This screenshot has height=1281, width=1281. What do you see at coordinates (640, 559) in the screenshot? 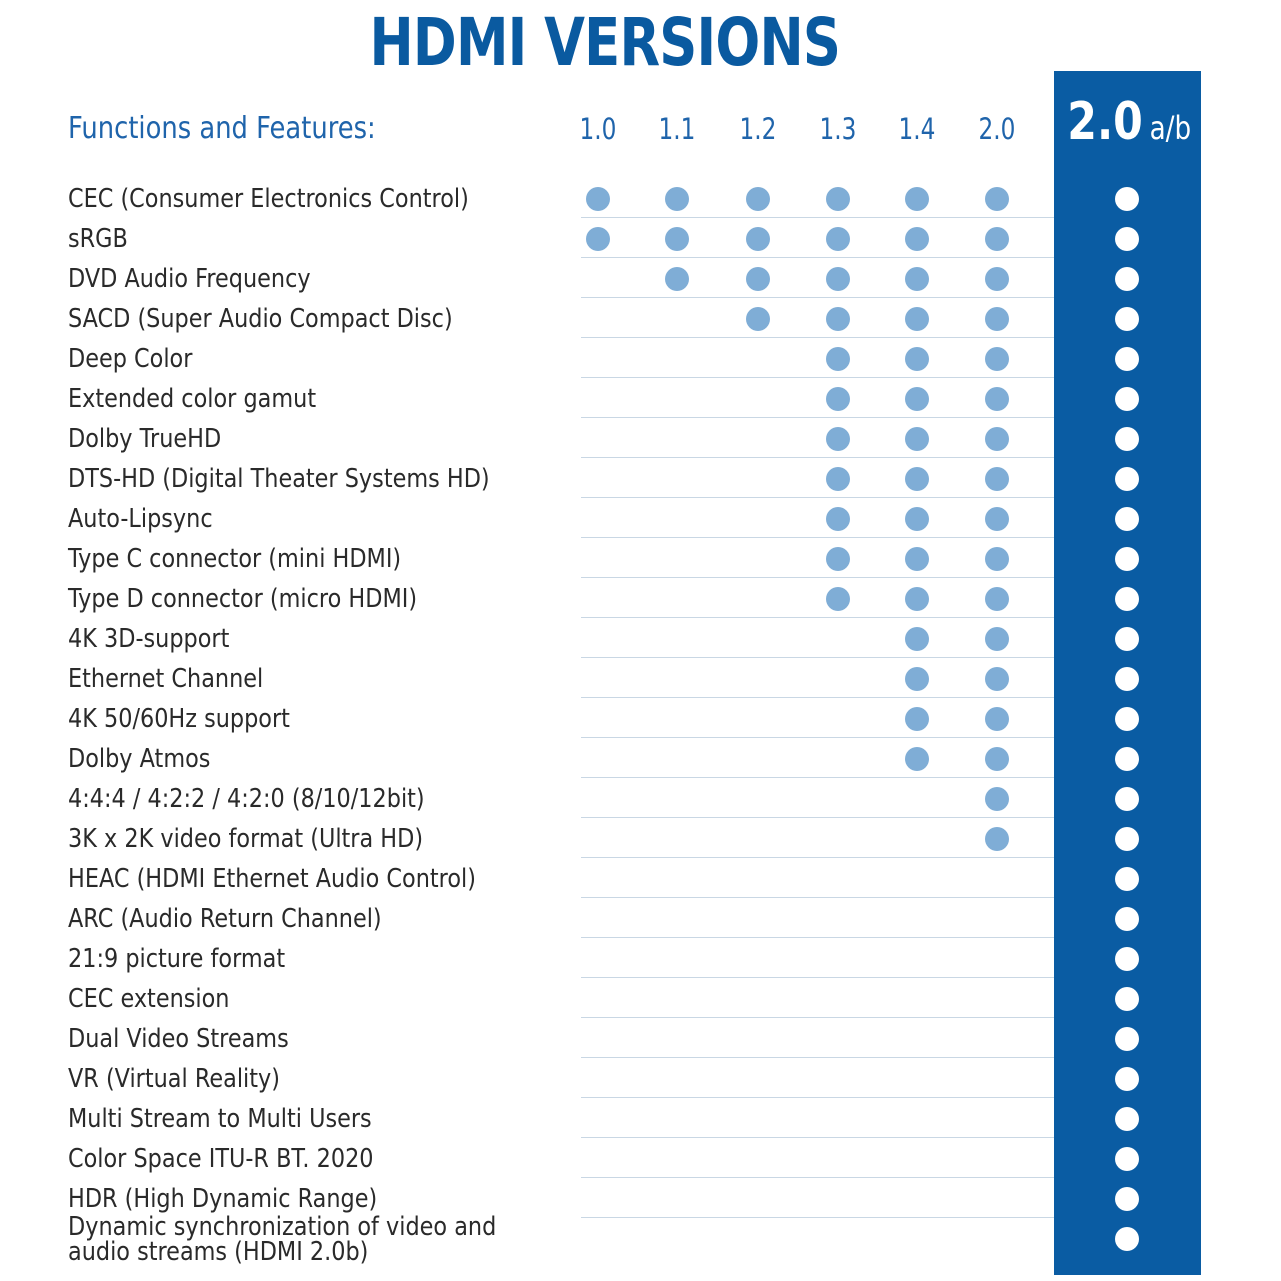
I see `table-row: Type C connector (mini HDMI)` at bounding box center [640, 559].